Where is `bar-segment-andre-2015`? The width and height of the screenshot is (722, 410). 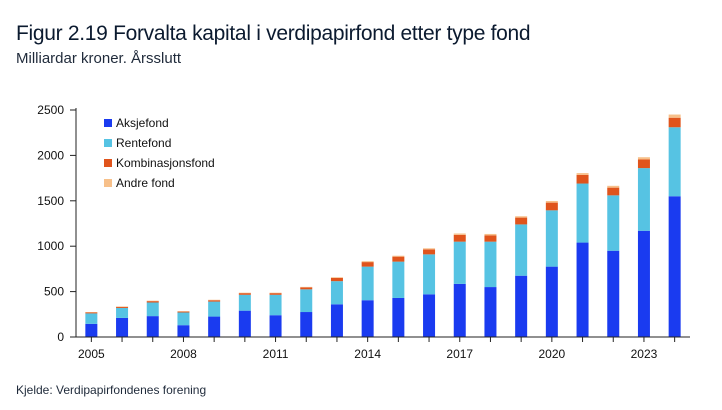
bar-segment-andre-2015 is located at coordinates (398, 256).